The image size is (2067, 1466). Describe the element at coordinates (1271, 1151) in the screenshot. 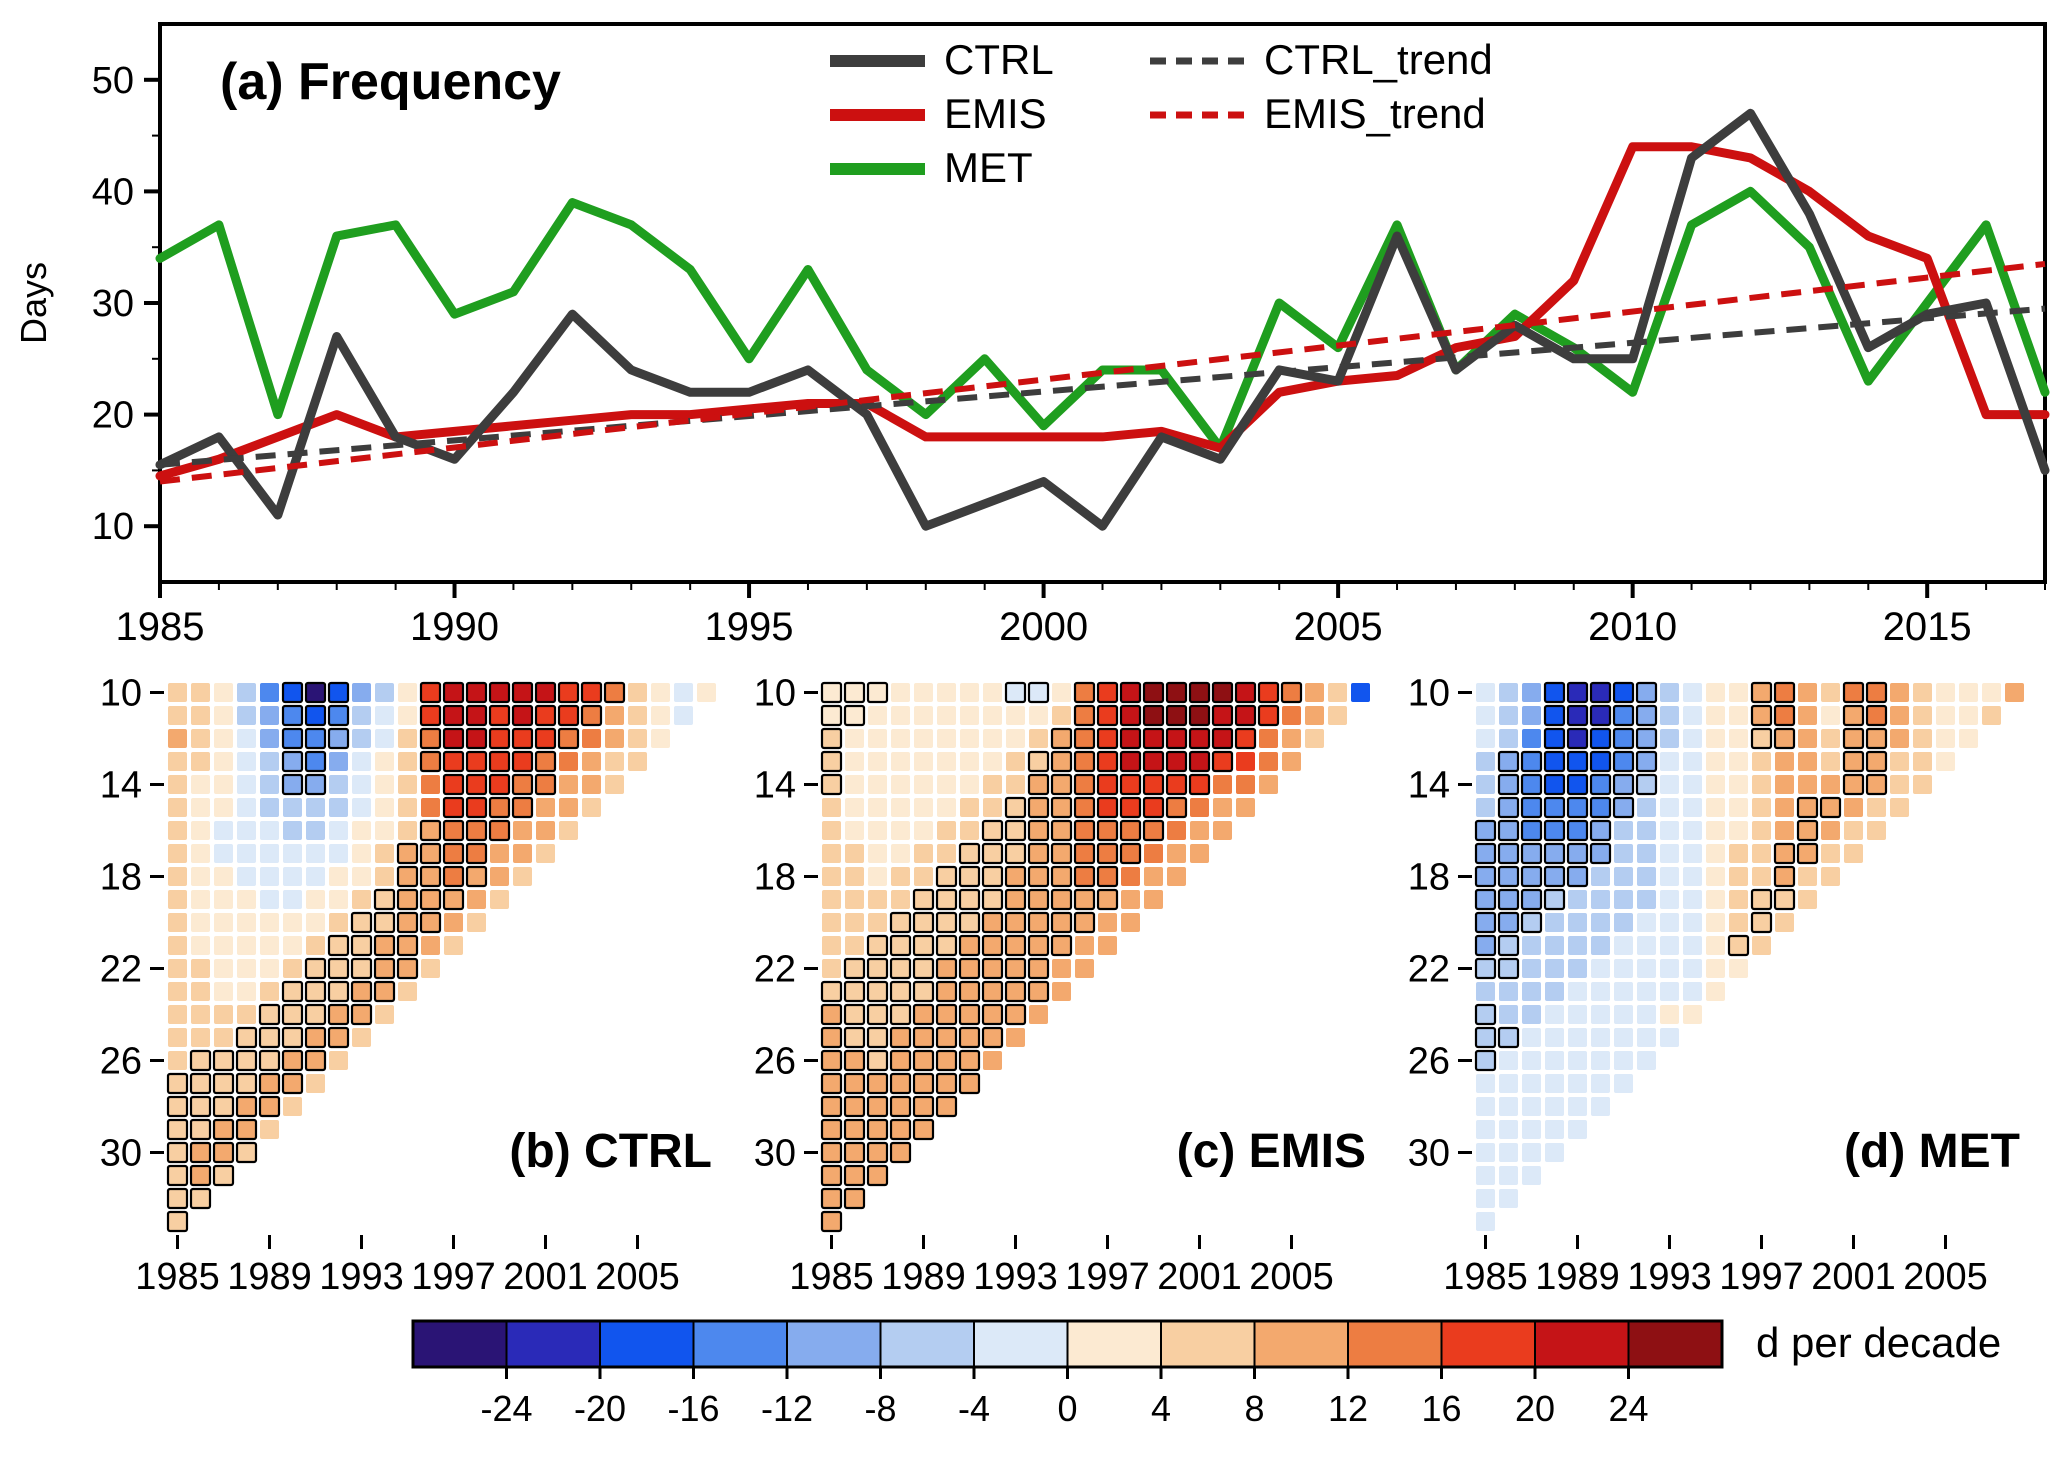

I see `panel-title: (c) EMIS` at that location.